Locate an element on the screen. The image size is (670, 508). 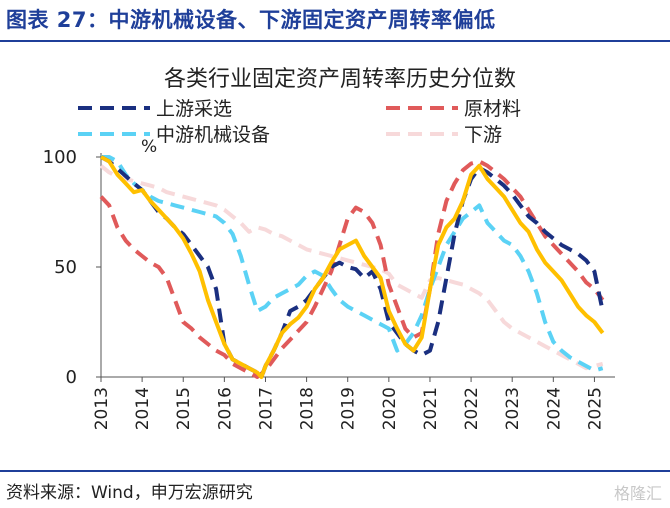
x-tick-label: 2018 is located at coordinates (308, 408).